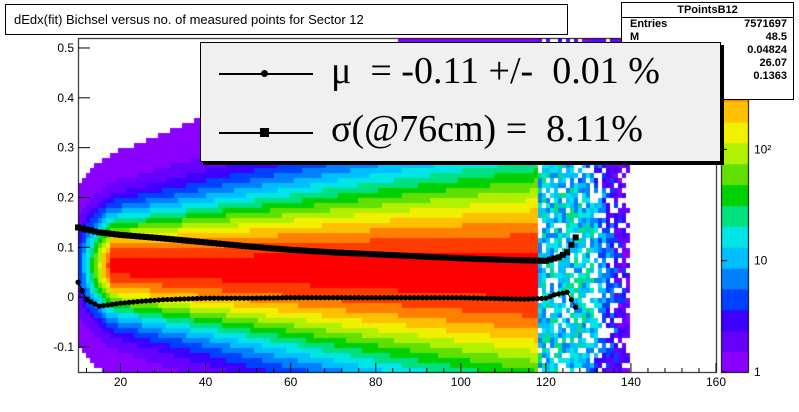 This screenshot has height=412, width=799. Describe the element at coordinates (767, 50) in the screenshot. I see `stats-value: 0.04824` at that location.